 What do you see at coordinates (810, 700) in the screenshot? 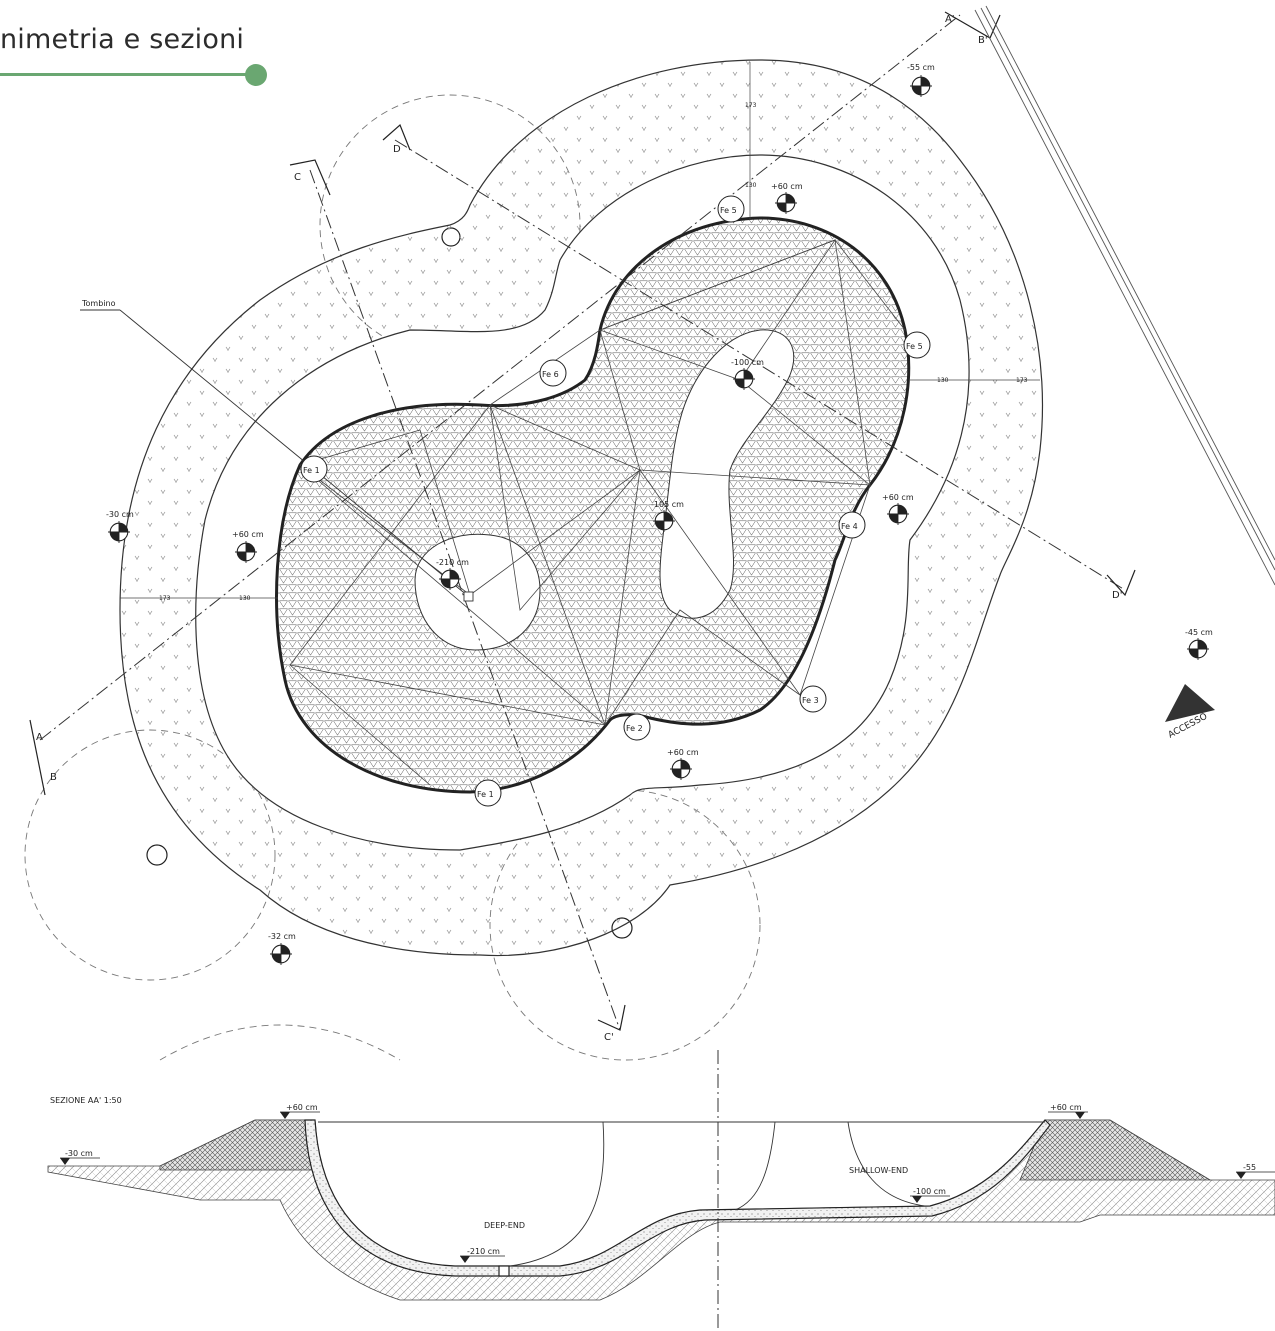
I see `fe-label: Fe 3` at bounding box center [810, 700].